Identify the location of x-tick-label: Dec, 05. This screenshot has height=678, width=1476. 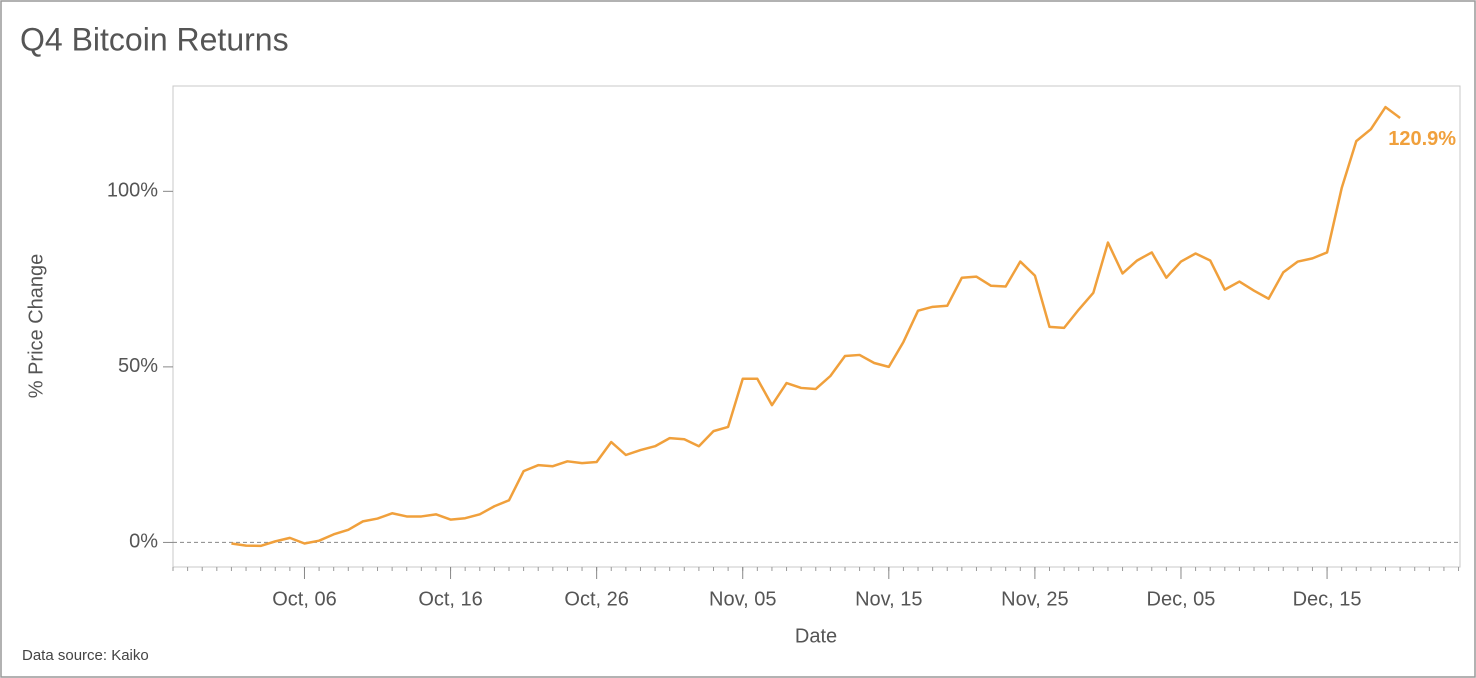
(1181, 599).